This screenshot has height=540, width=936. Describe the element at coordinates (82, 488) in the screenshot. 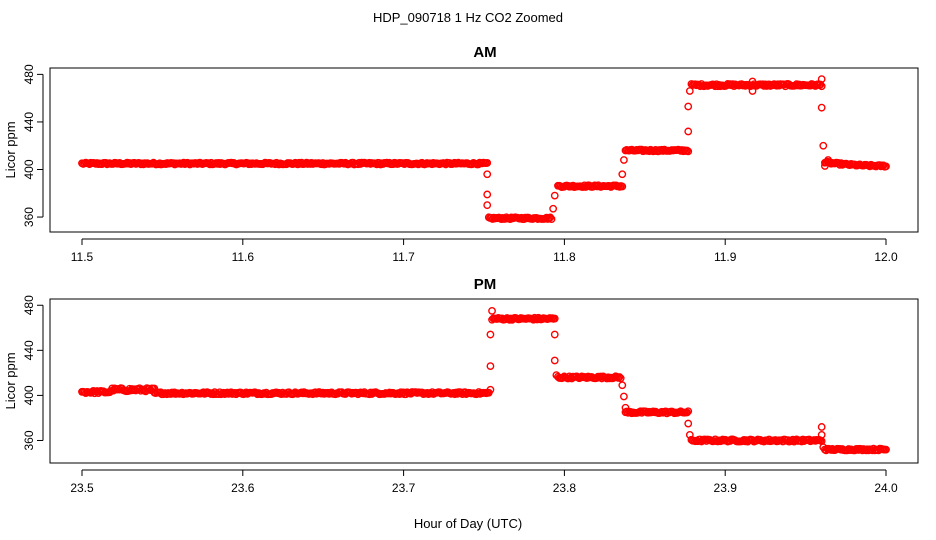

I see `pm-x-tick-label: 23.5` at that location.